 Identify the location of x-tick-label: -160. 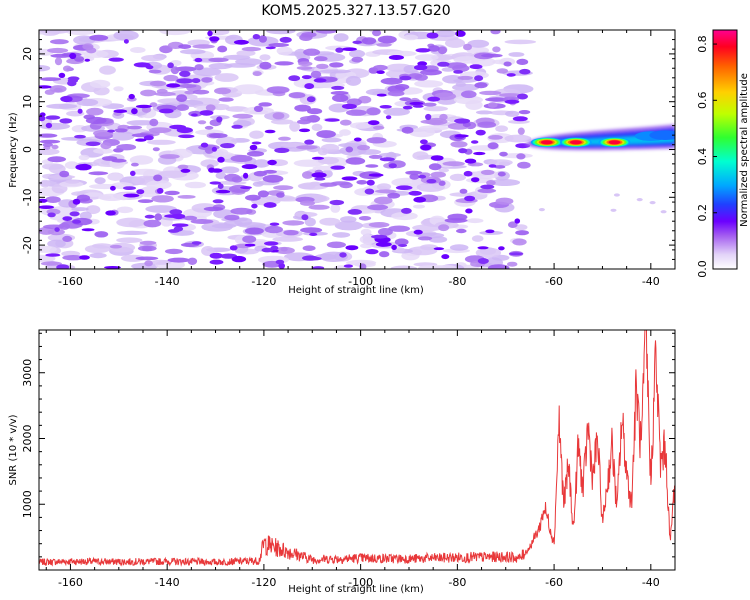
(70, 281).